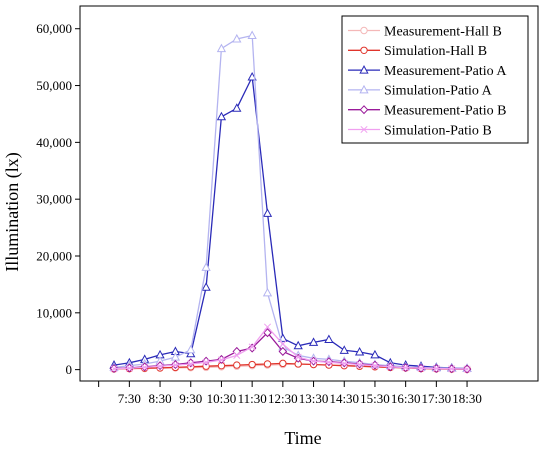 This screenshot has height=449, width=550. I want to click on x-tick-label: 12:30, so click(283, 398).